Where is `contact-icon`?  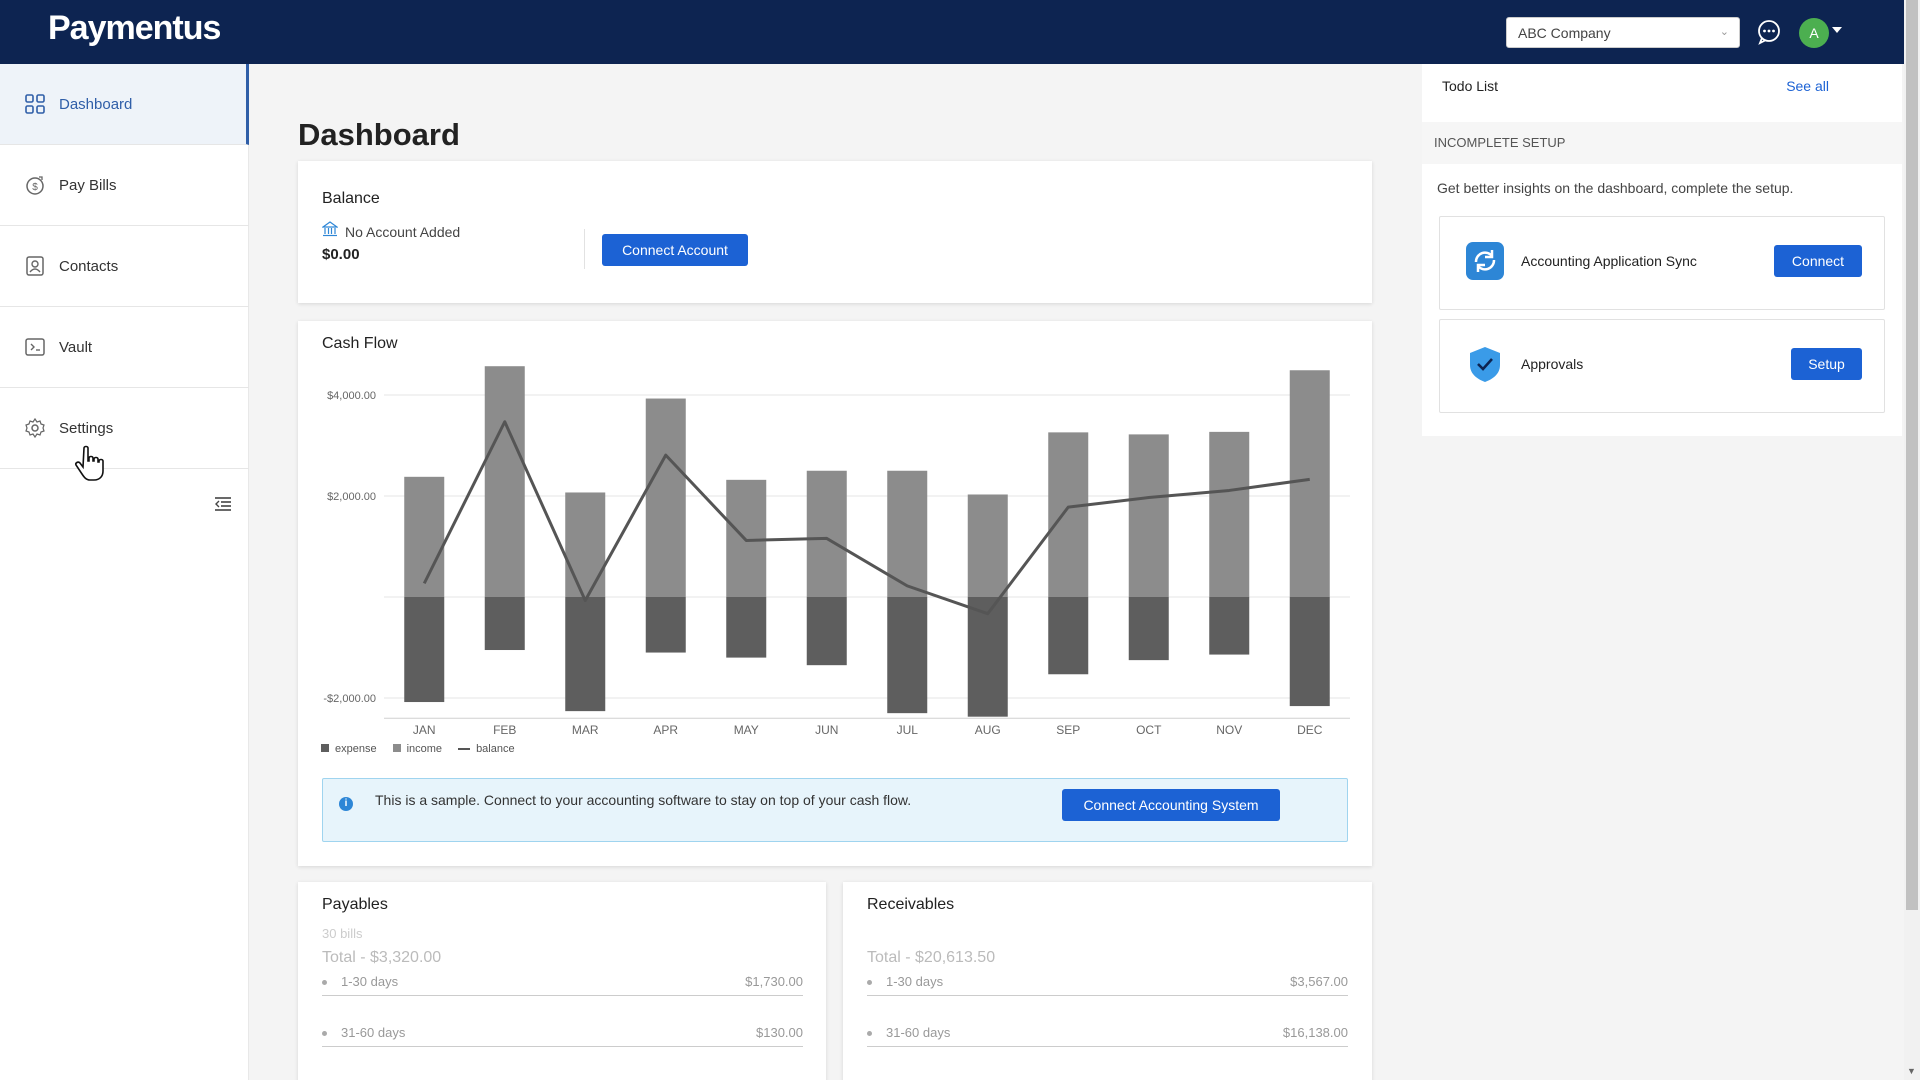 contact-icon is located at coordinates (35, 266).